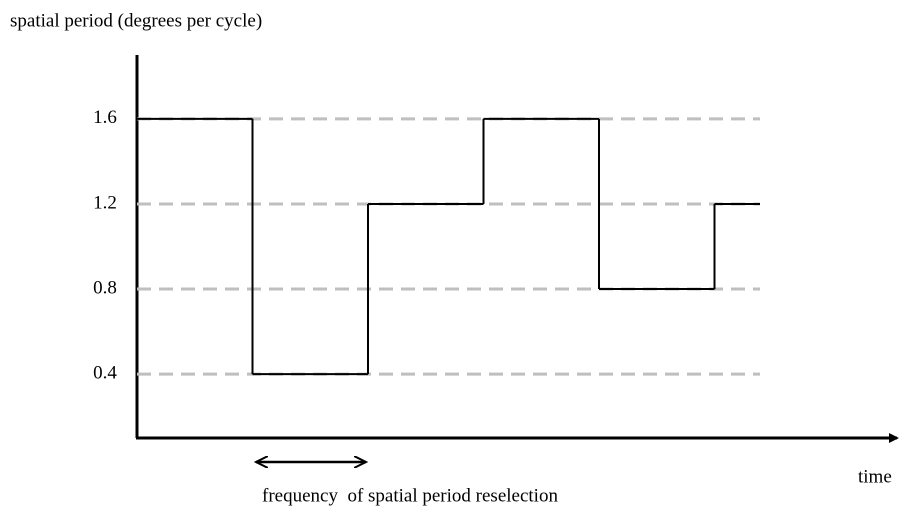  I want to click on y-tick-label: 0.8, so click(105, 287).